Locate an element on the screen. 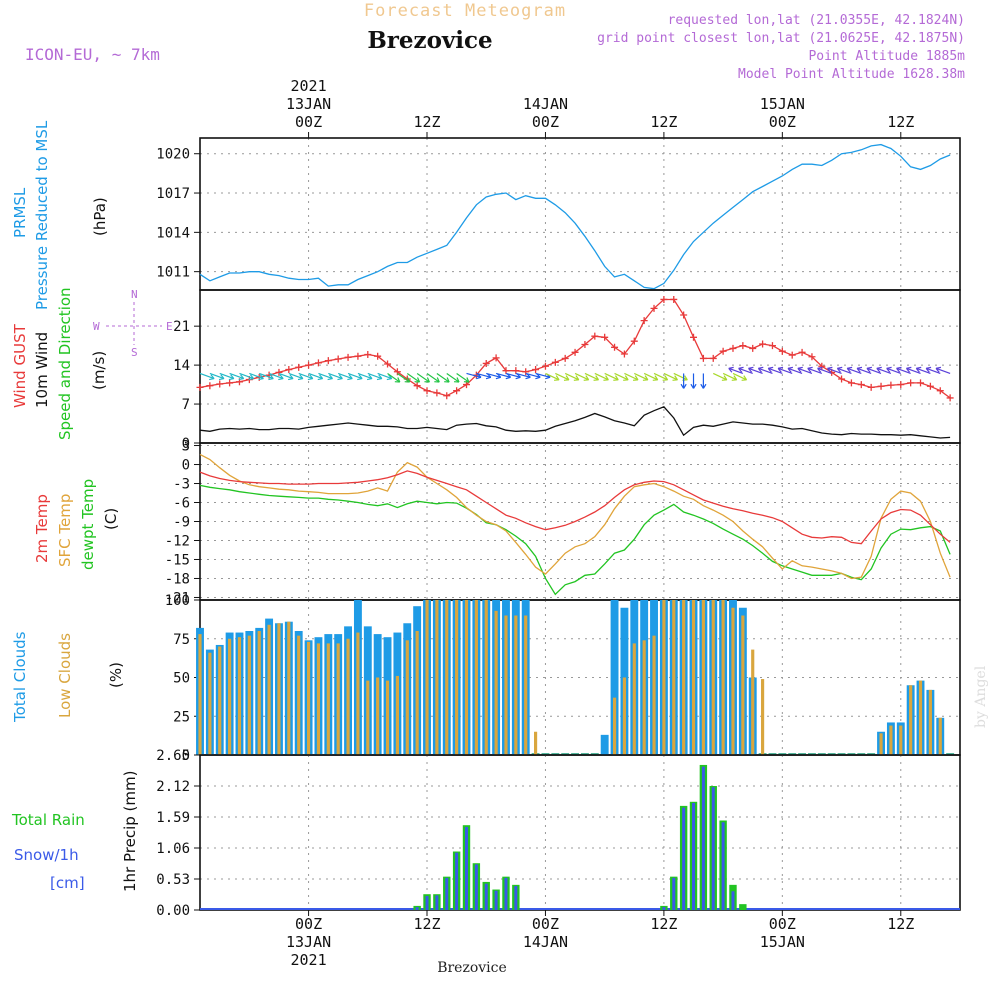 The image size is (1000, 1000). snow-unit-label: [cm] is located at coordinates (67, 883).